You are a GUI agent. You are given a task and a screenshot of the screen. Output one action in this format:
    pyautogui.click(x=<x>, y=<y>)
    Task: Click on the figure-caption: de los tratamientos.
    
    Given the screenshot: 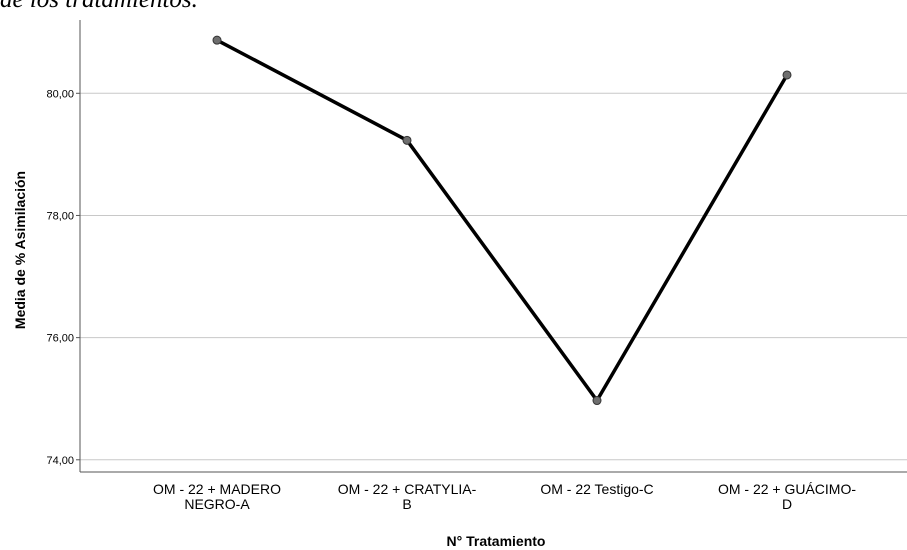 What is the action you would take?
    pyautogui.click(x=99, y=7)
    